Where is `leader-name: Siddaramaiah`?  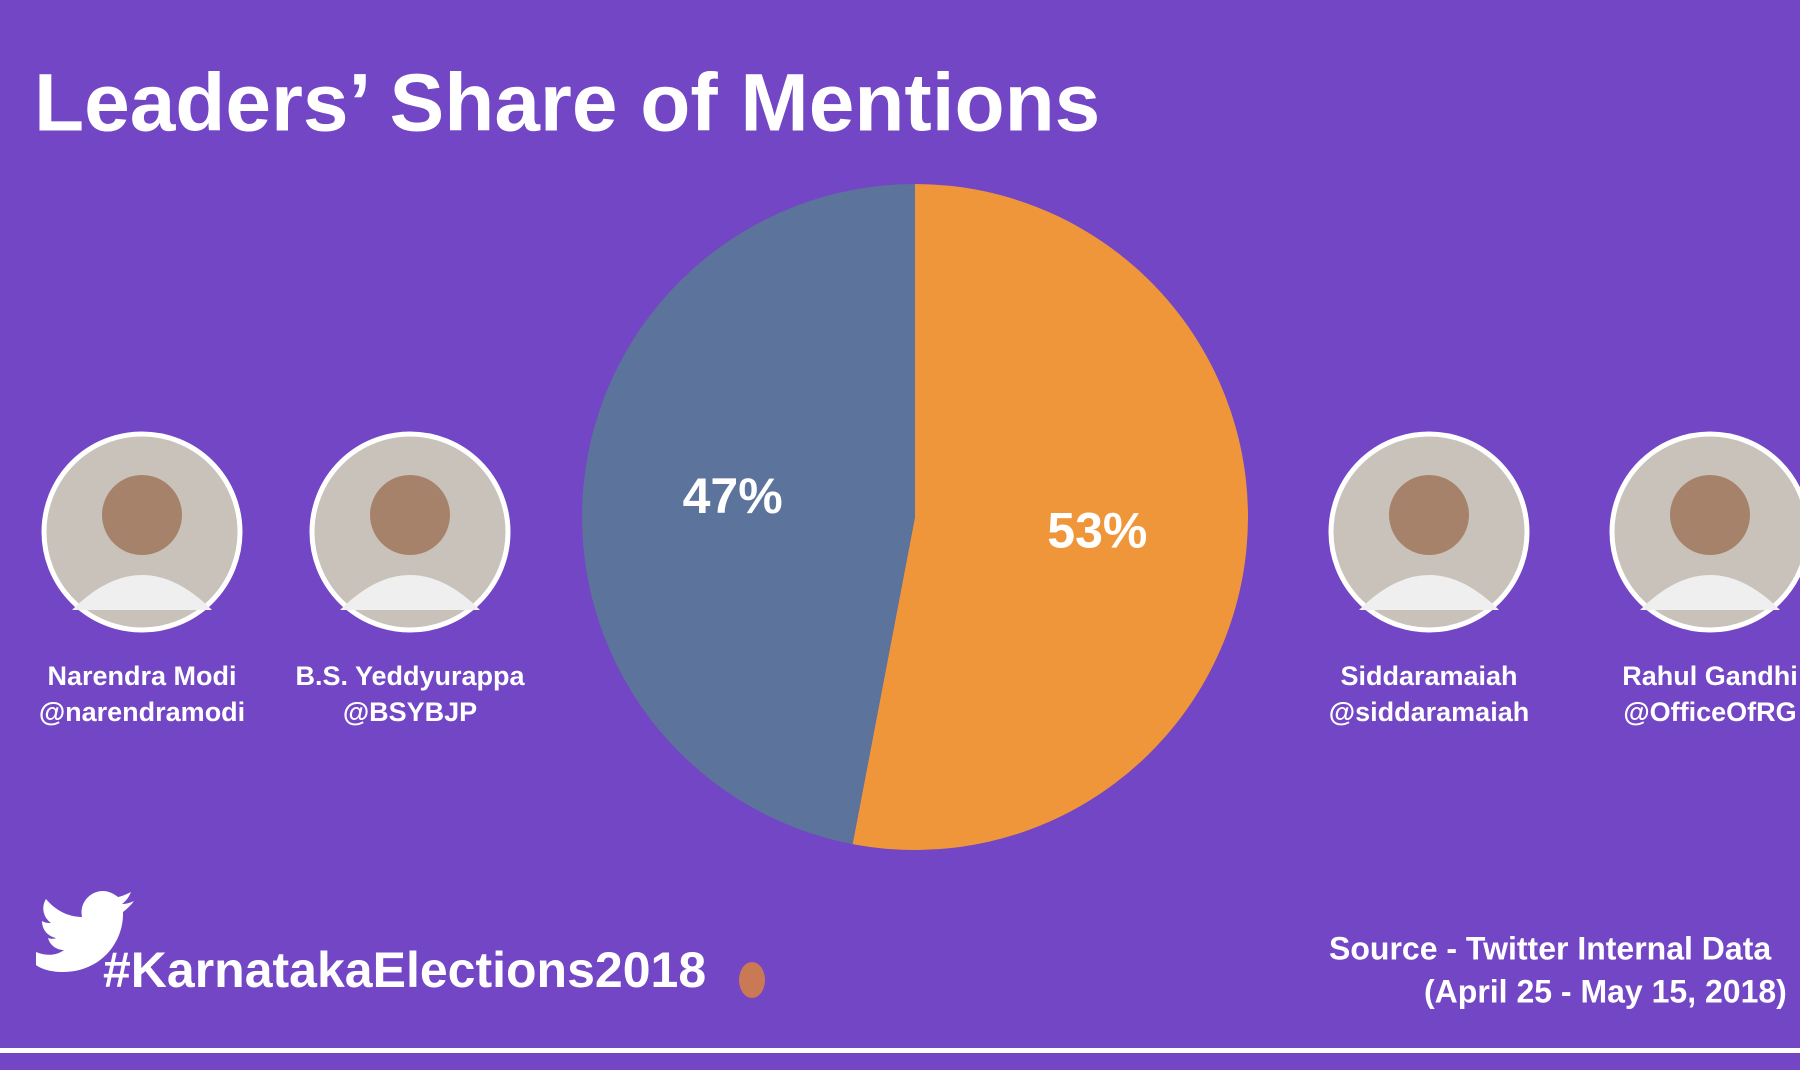
leader-name: Siddaramaiah is located at coordinates (1428, 676).